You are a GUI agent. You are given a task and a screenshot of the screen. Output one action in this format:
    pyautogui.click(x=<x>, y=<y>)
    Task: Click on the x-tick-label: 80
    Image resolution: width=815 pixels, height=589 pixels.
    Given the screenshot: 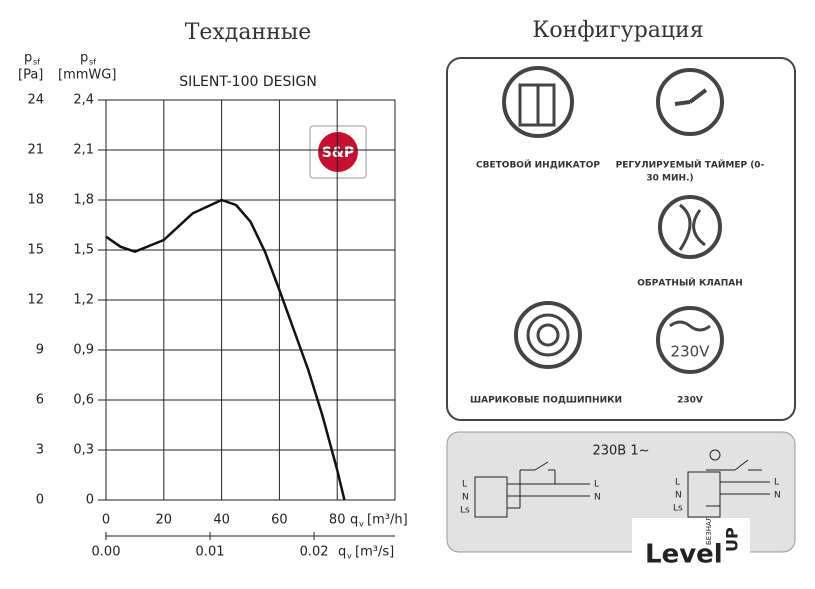 What is the action you would take?
    pyautogui.click(x=337, y=520)
    